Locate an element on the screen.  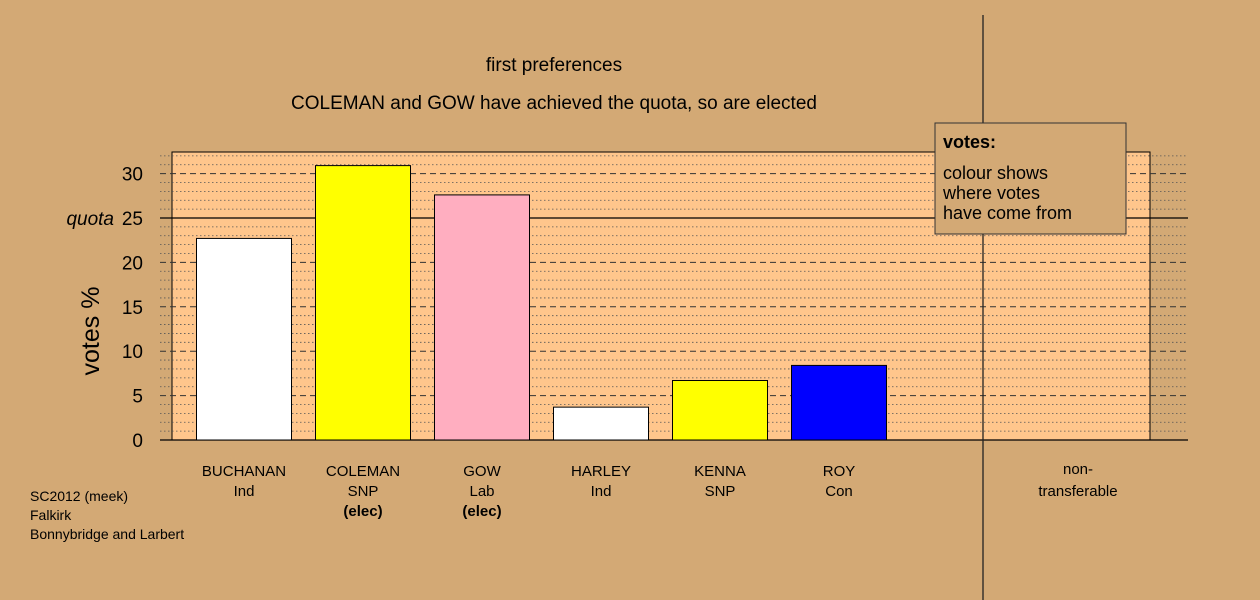
bar-buchanan is located at coordinates (244, 339).